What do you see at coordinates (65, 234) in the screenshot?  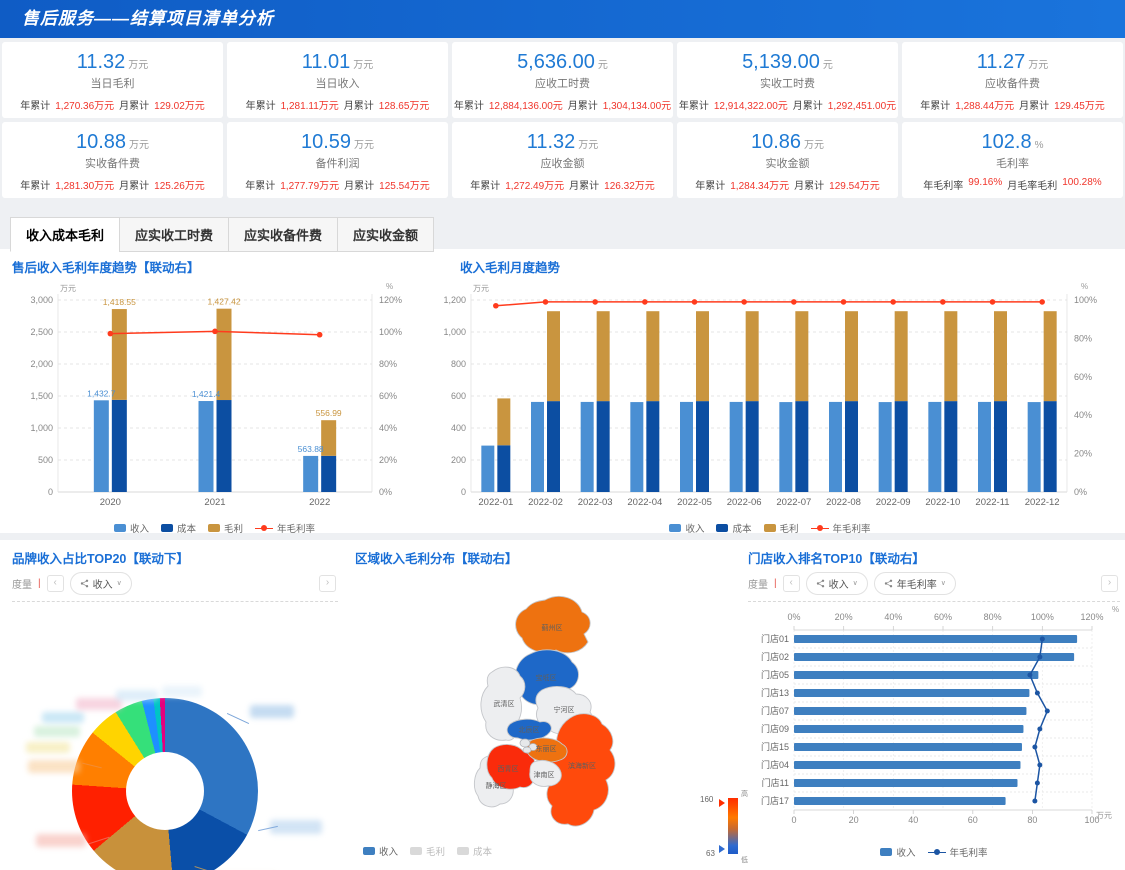 I see `tab-收入成本毛利: 收入成本毛利` at bounding box center [65, 234].